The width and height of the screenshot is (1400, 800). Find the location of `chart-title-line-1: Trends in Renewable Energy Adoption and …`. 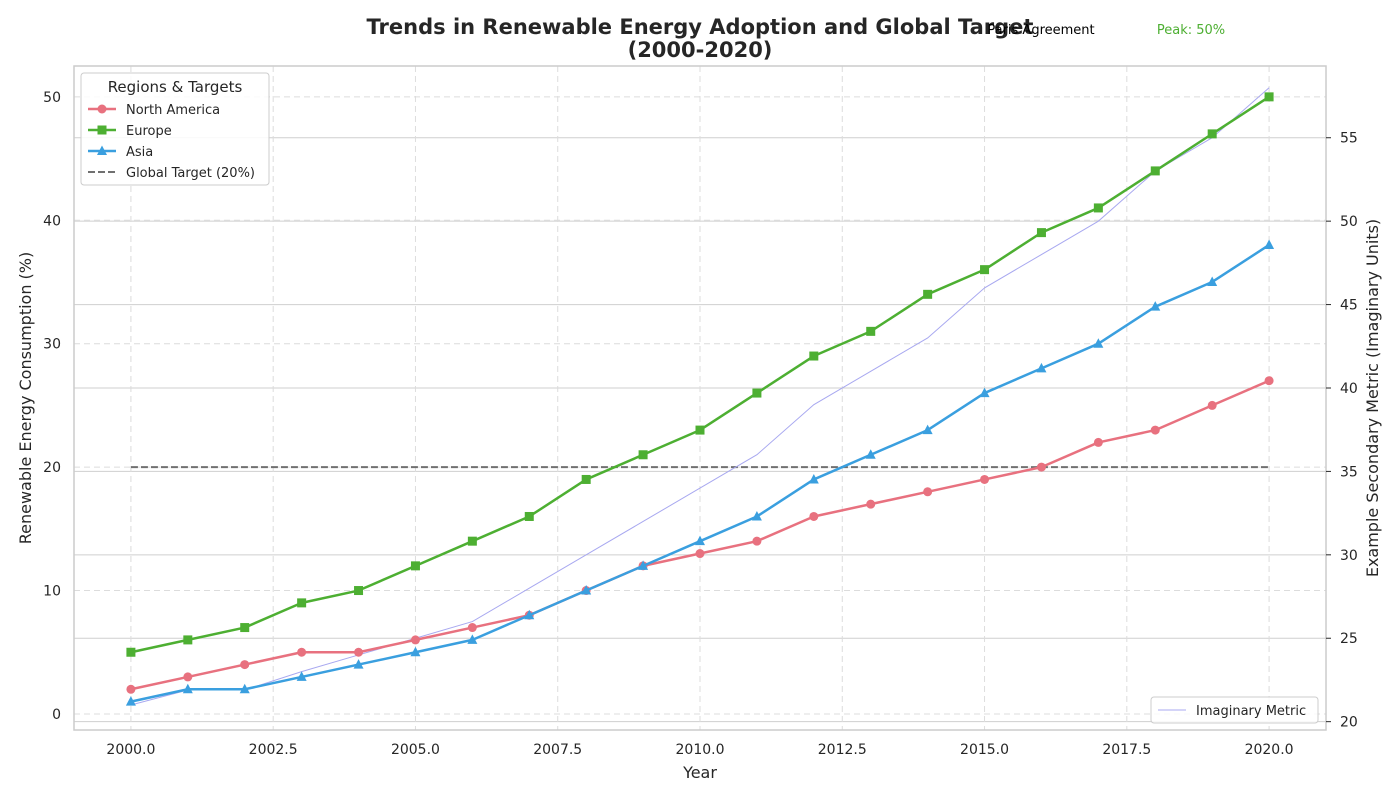

chart-title-line-1: Trends in Renewable Energy Adoption and … is located at coordinates (700, 27).